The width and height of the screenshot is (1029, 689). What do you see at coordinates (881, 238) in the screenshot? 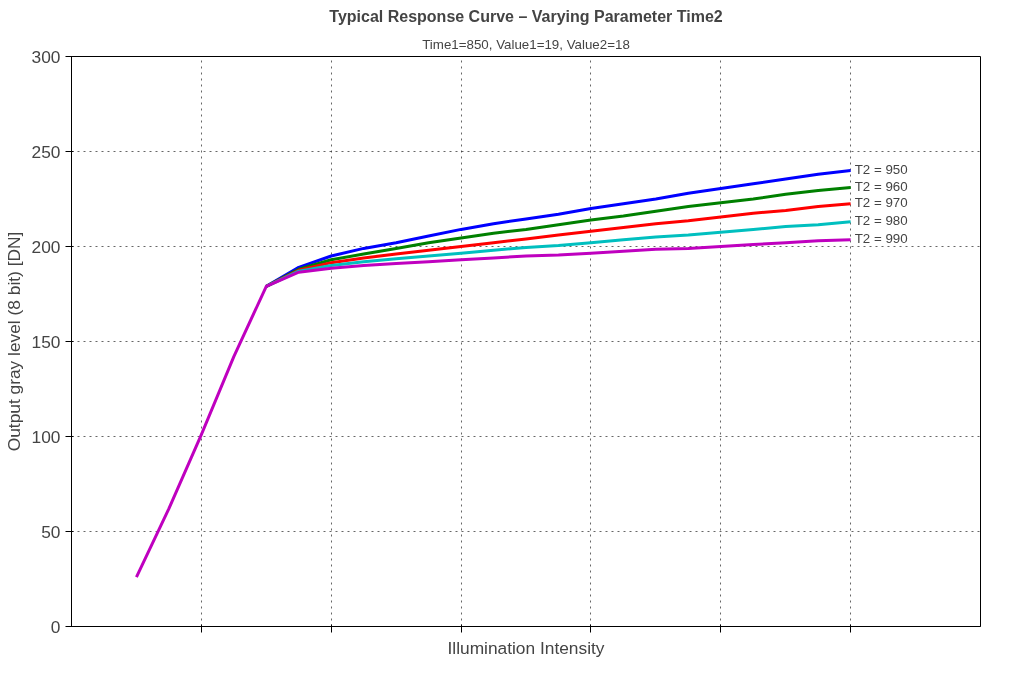
I see `series-label: T2 = 990` at bounding box center [881, 238].